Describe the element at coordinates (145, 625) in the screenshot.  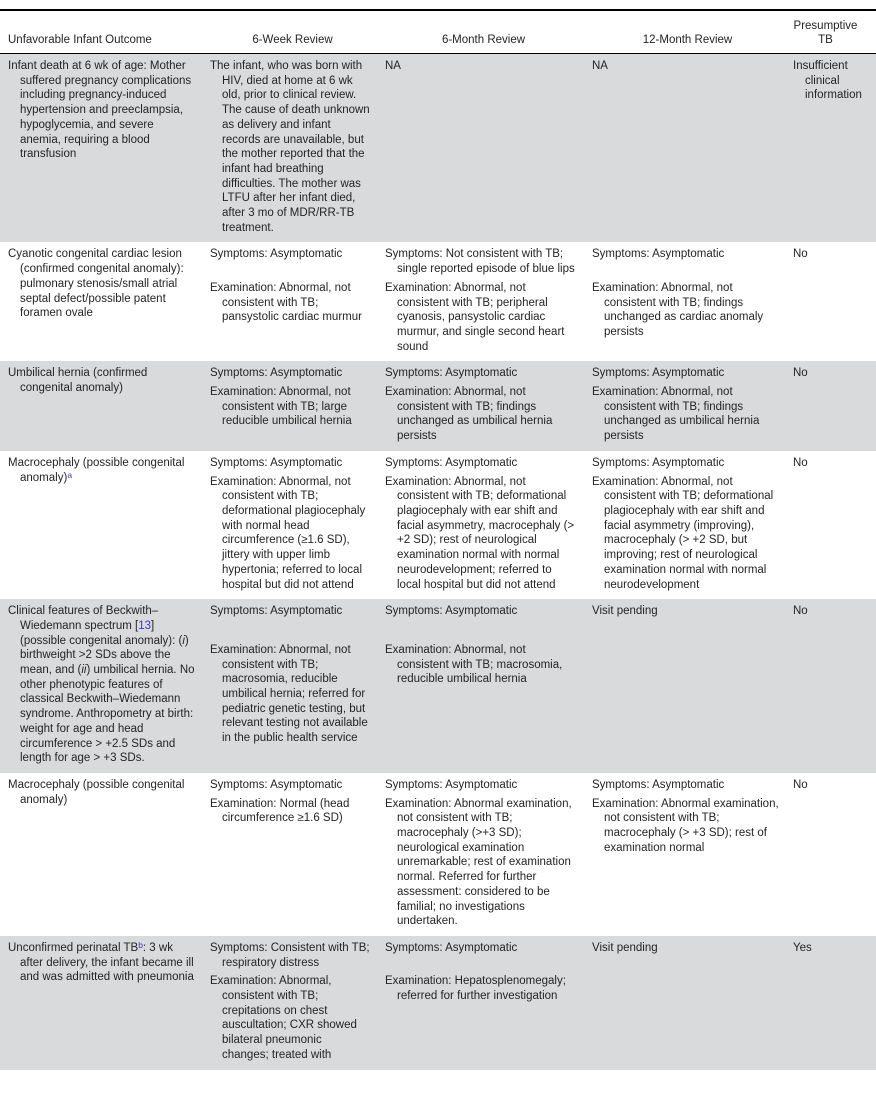
I see `citation-link-13: 13` at that location.